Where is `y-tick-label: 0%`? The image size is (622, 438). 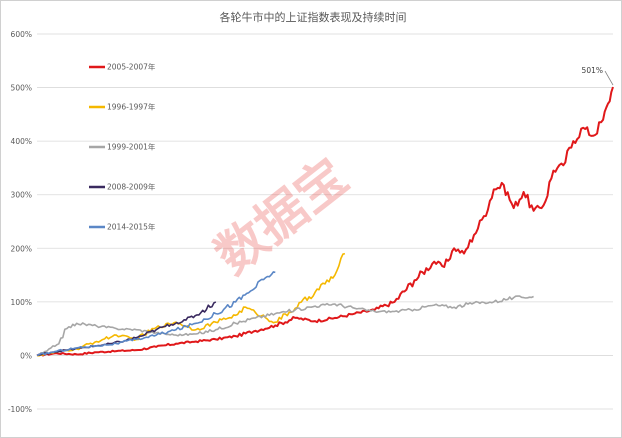
y-tick-label: 0% is located at coordinates (26, 355).